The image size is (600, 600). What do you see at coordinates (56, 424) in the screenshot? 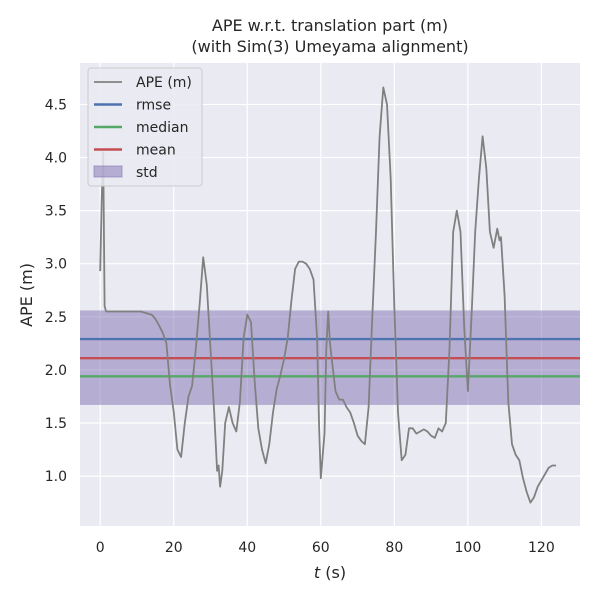
I see `y-tick-label: 1.5` at bounding box center [56, 424].